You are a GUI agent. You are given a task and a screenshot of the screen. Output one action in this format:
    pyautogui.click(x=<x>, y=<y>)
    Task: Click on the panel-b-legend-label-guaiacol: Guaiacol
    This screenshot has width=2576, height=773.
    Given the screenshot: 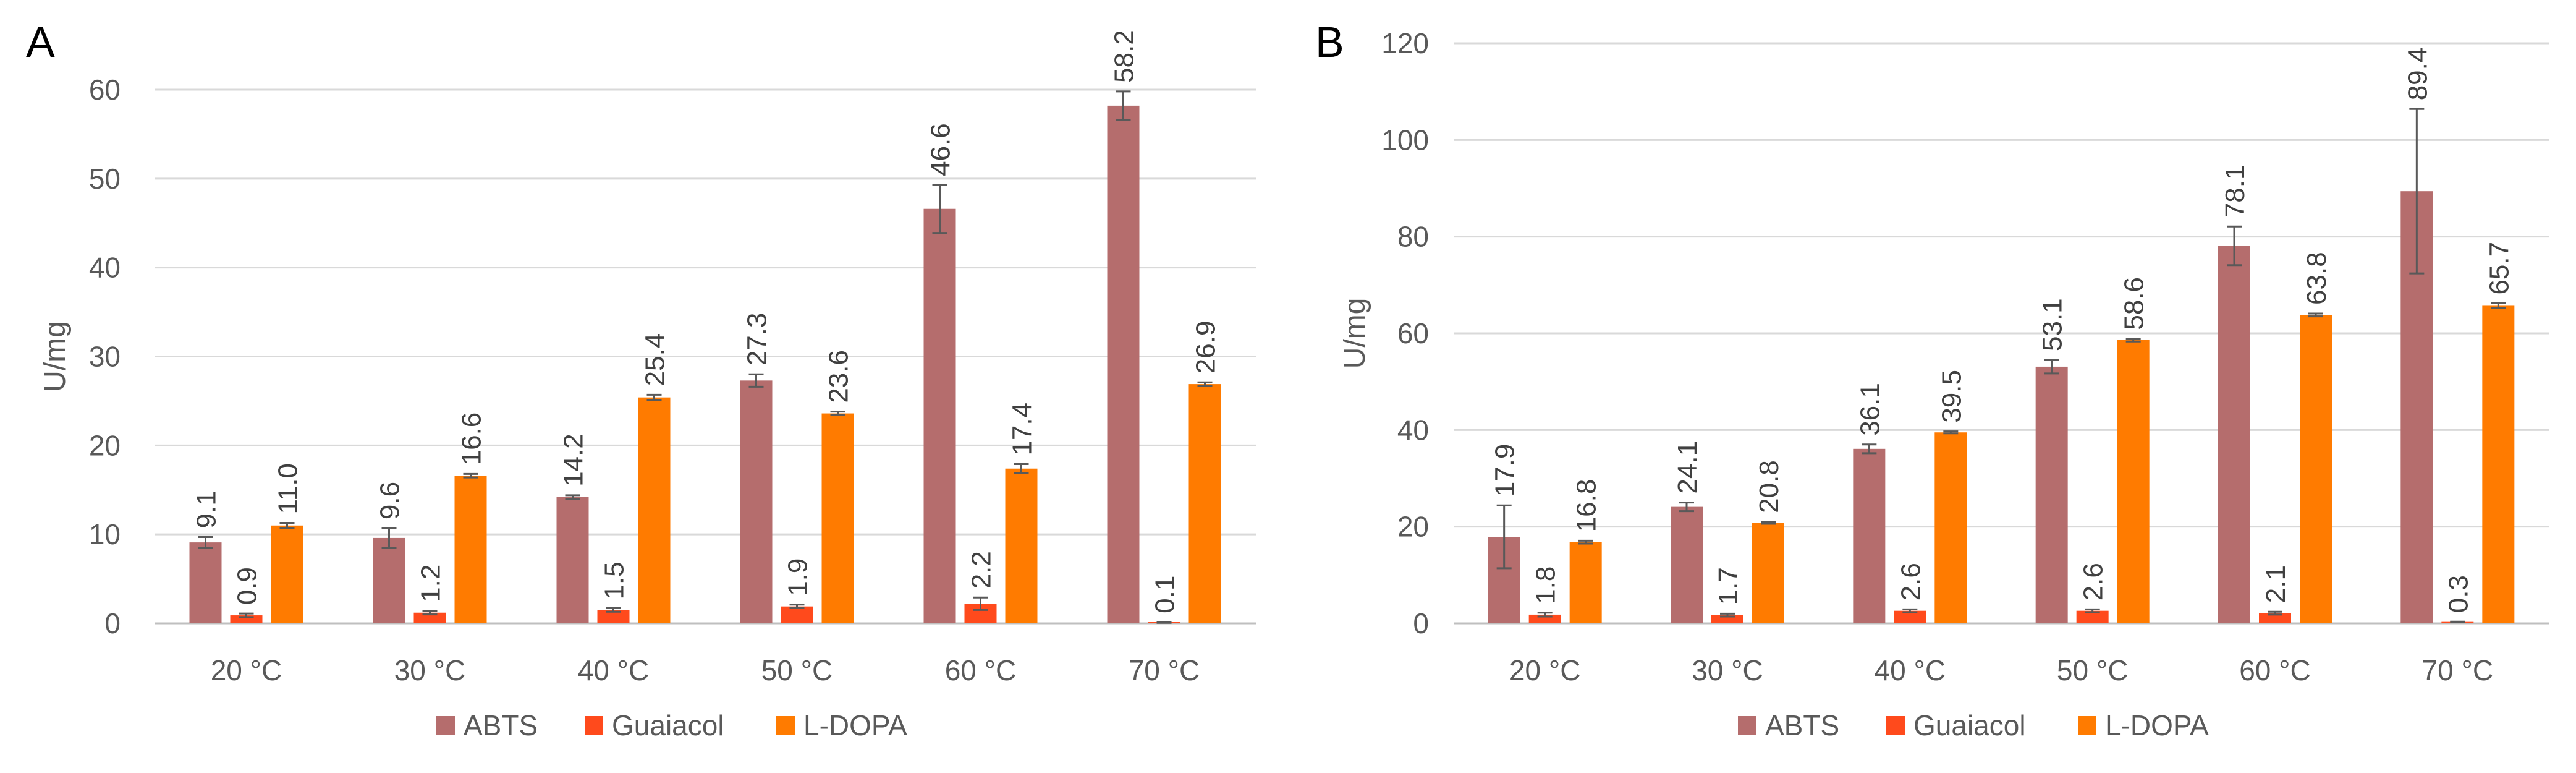 What is the action you would take?
    pyautogui.click(x=1969, y=725)
    